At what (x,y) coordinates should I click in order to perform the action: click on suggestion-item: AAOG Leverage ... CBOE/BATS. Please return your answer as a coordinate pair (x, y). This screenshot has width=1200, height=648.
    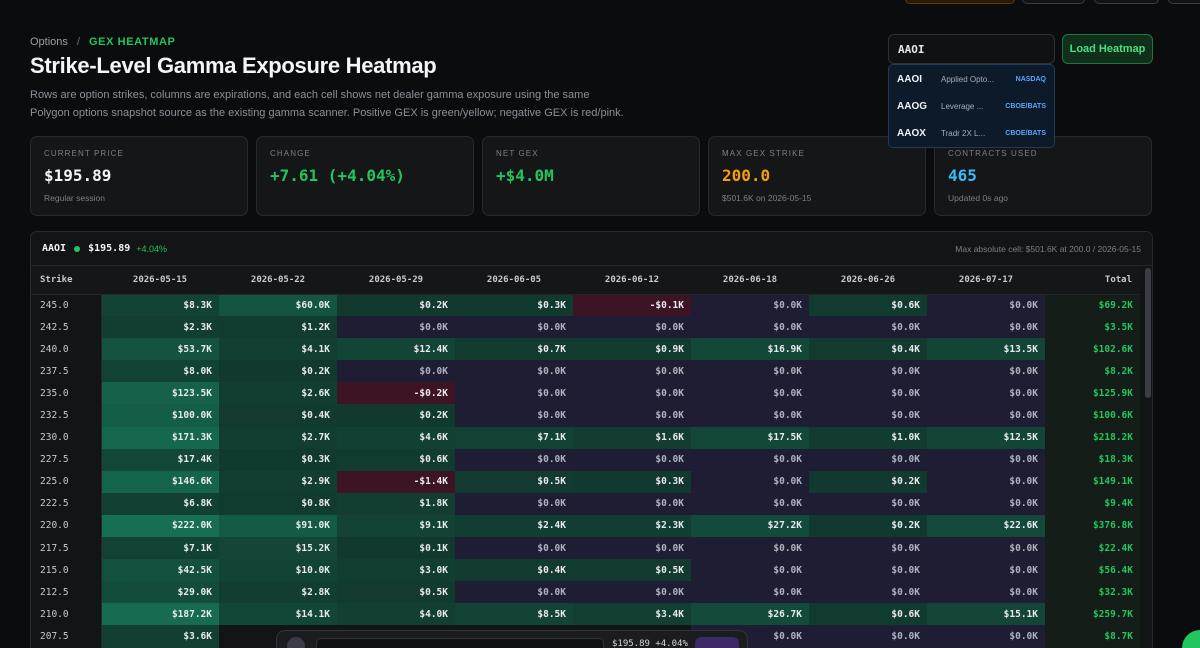
    Looking at the image, I should click on (971, 106).